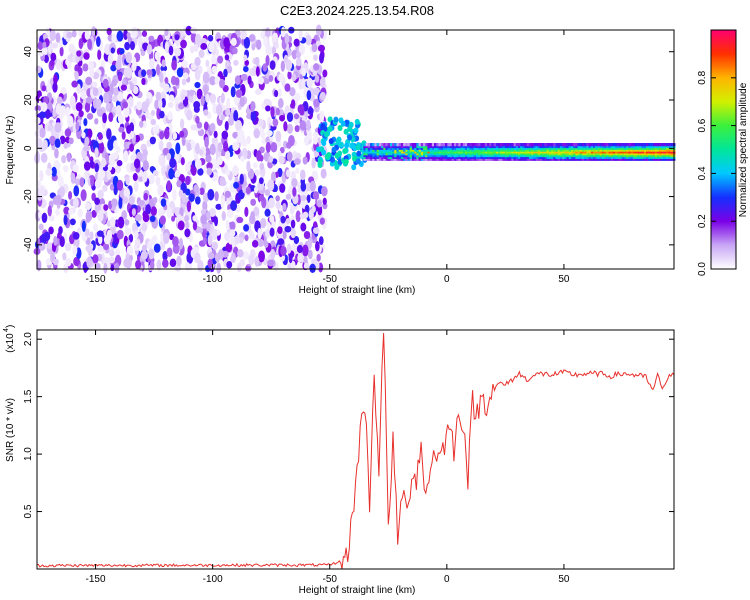  I want to click on y-tick-label: 20, so click(28, 100).